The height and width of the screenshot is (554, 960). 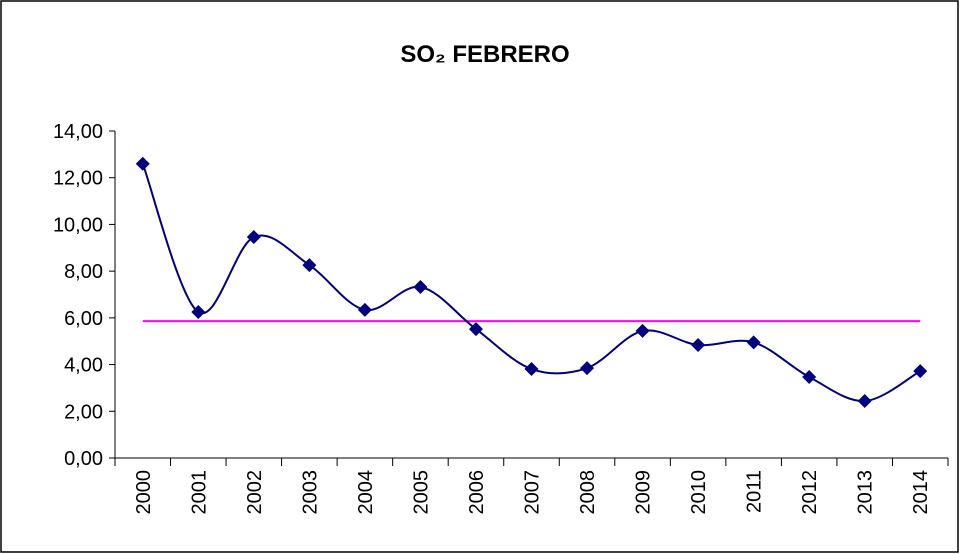 What do you see at coordinates (366, 492) in the screenshot?
I see `x-tick-label: 2004` at bounding box center [366, 492].